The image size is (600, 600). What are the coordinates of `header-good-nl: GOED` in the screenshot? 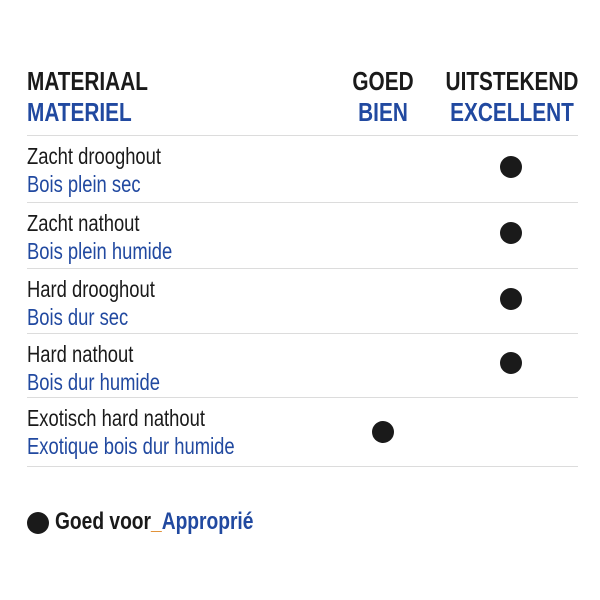 It's located at (383, 81).